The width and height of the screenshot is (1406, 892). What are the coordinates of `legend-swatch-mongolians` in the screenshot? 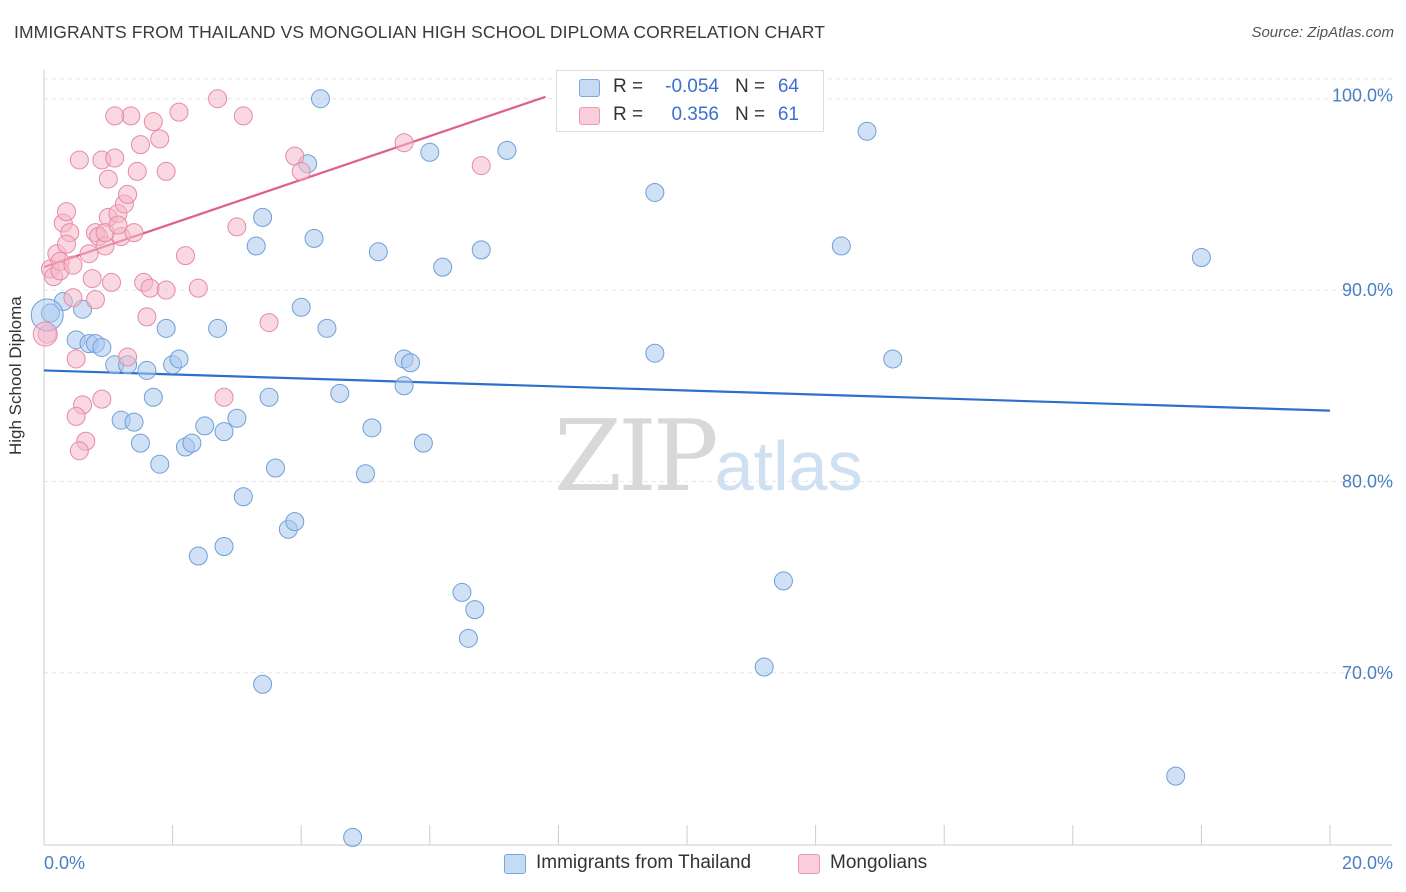 It's located at (809, 864).